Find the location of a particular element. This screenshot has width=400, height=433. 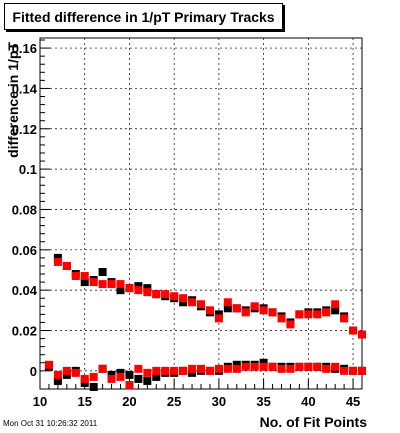

x-axis-title: No. of Fit Points is located at coordinates (314, 422).